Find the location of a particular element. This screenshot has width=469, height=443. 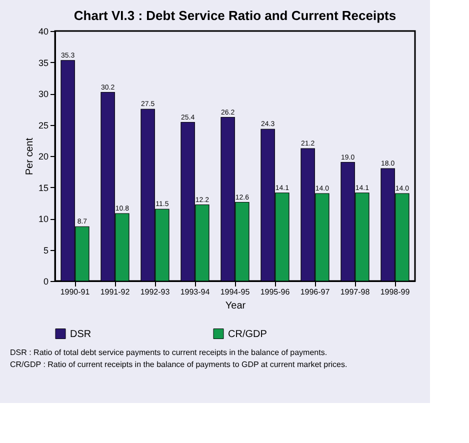

text: CR/GDP : Ratio of current receipts in the balance of payments to GDP at current market prices. is located at coordinates (179, 364).